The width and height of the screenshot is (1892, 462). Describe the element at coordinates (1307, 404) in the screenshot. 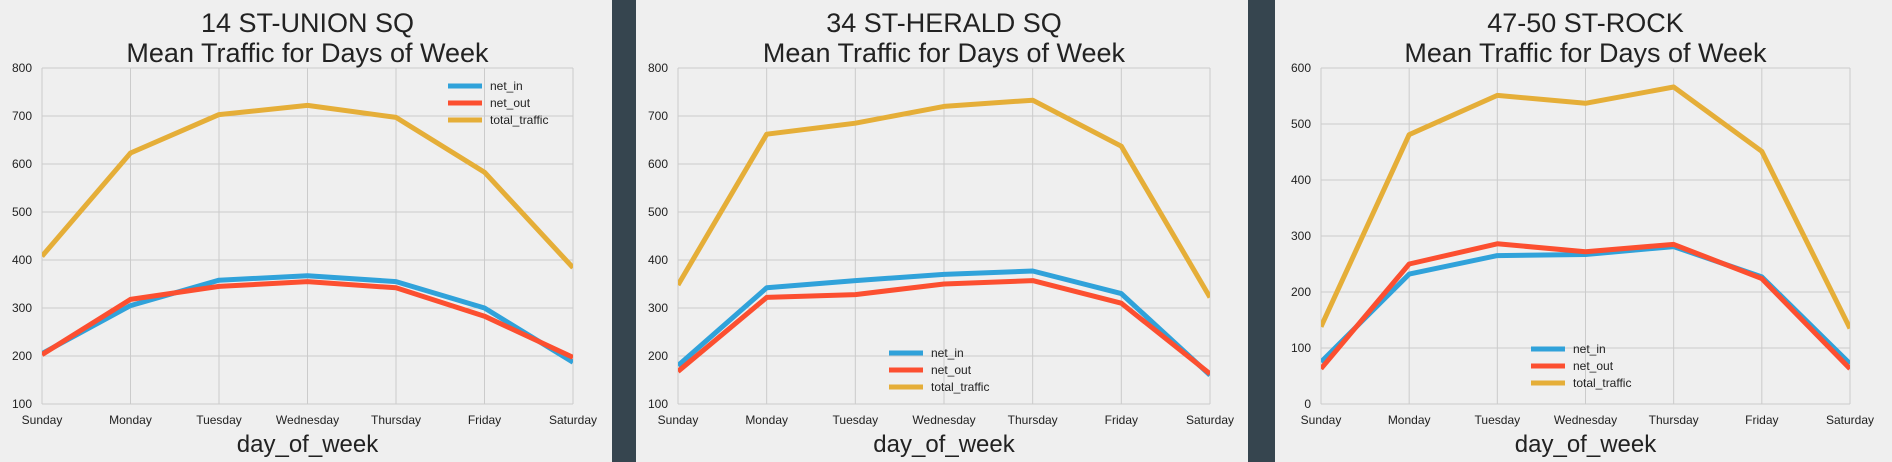

I see `y-tick-label: 0` at that location.